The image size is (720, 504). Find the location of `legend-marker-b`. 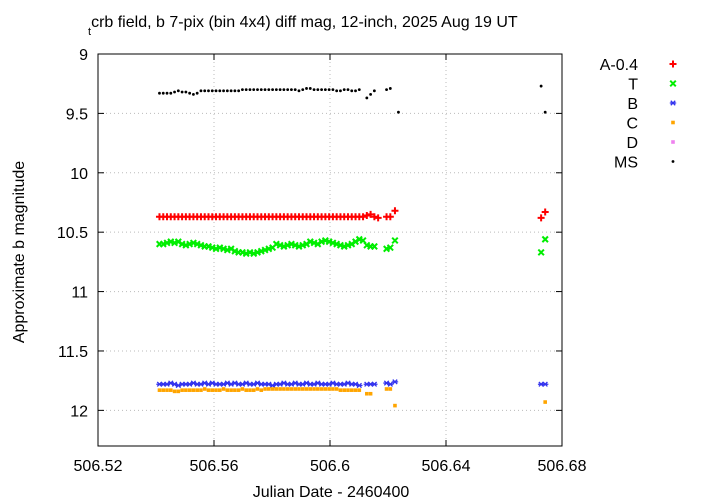

legend-marker-b is located at coordinates (673, 103).